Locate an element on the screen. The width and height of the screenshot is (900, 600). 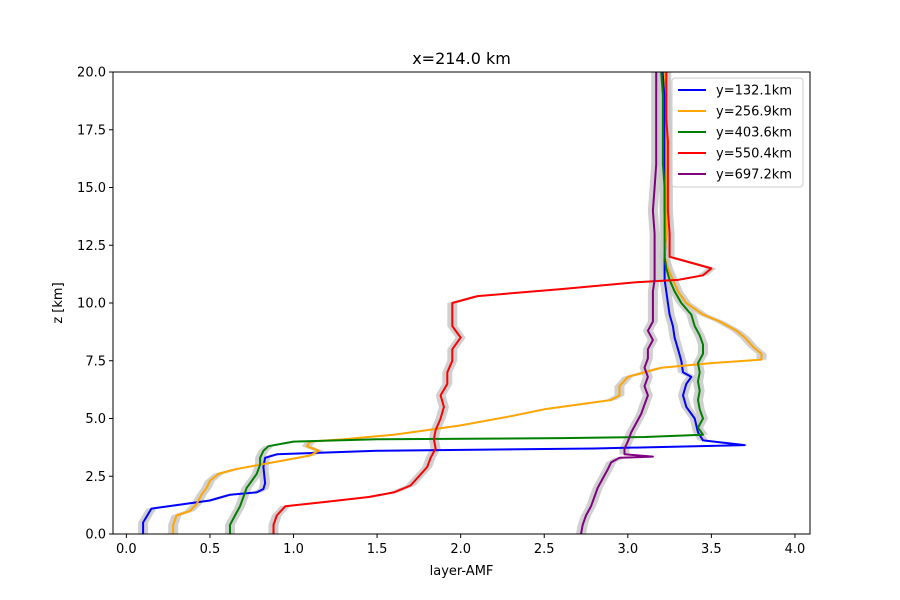
y-tick-label: 17.5 is located at coordinates (91, 130).